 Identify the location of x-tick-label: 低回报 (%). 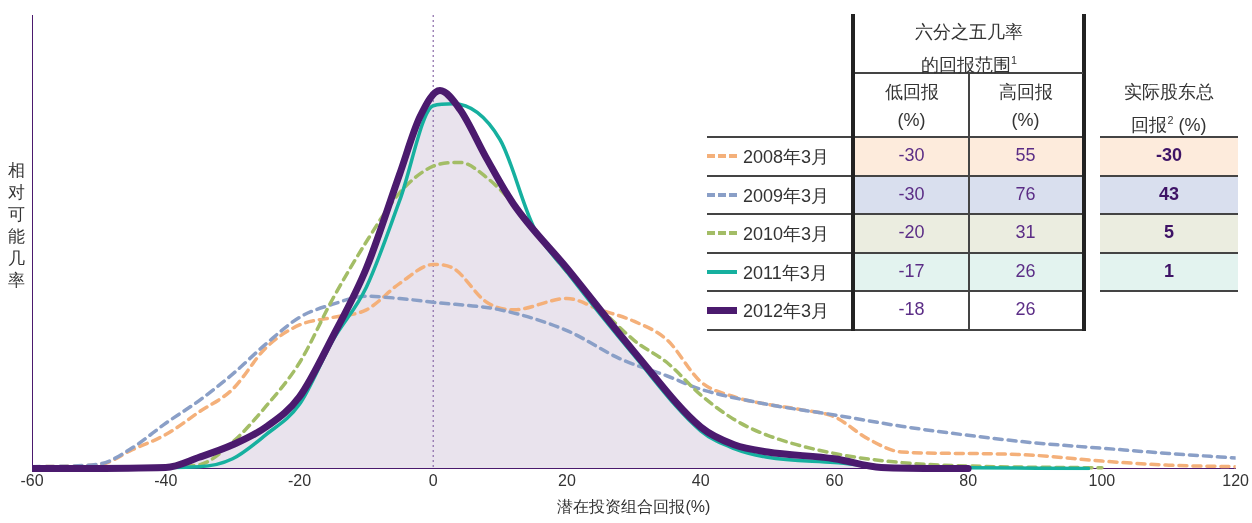
(911, 106).